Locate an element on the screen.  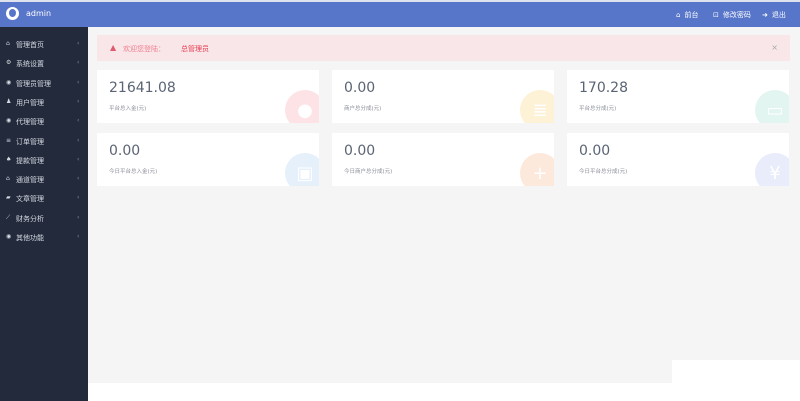
logout-label: 退出 is located at coordinates (778, 15).